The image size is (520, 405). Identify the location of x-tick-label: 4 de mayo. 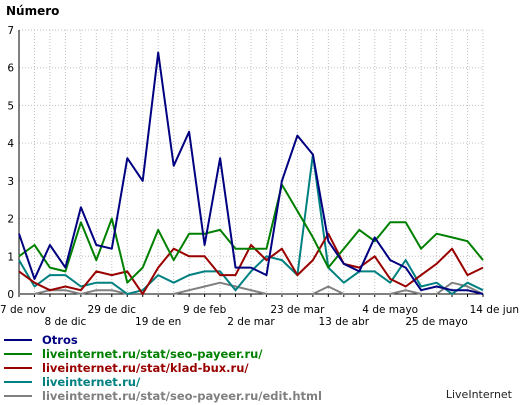
(390, 310).